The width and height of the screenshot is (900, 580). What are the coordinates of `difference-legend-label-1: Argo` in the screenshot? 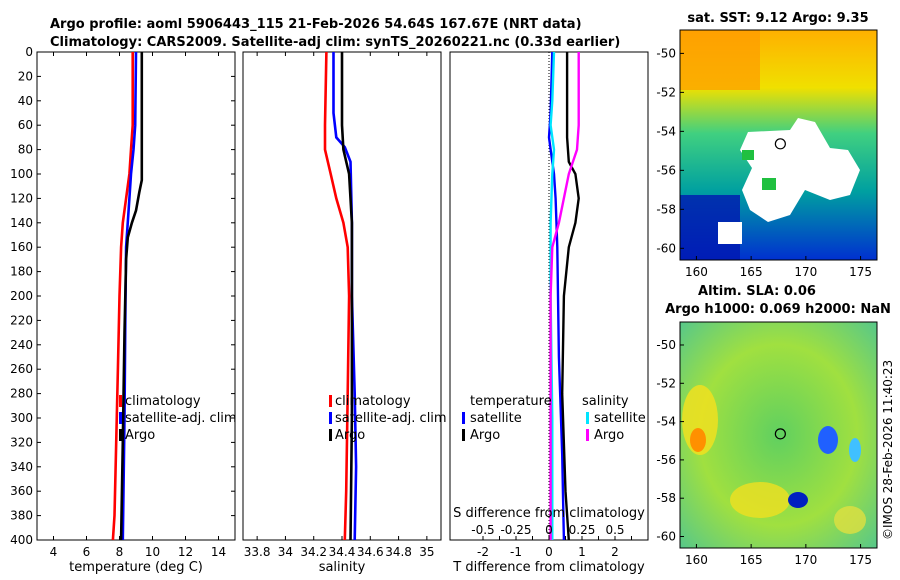 It's located at (485, 435).